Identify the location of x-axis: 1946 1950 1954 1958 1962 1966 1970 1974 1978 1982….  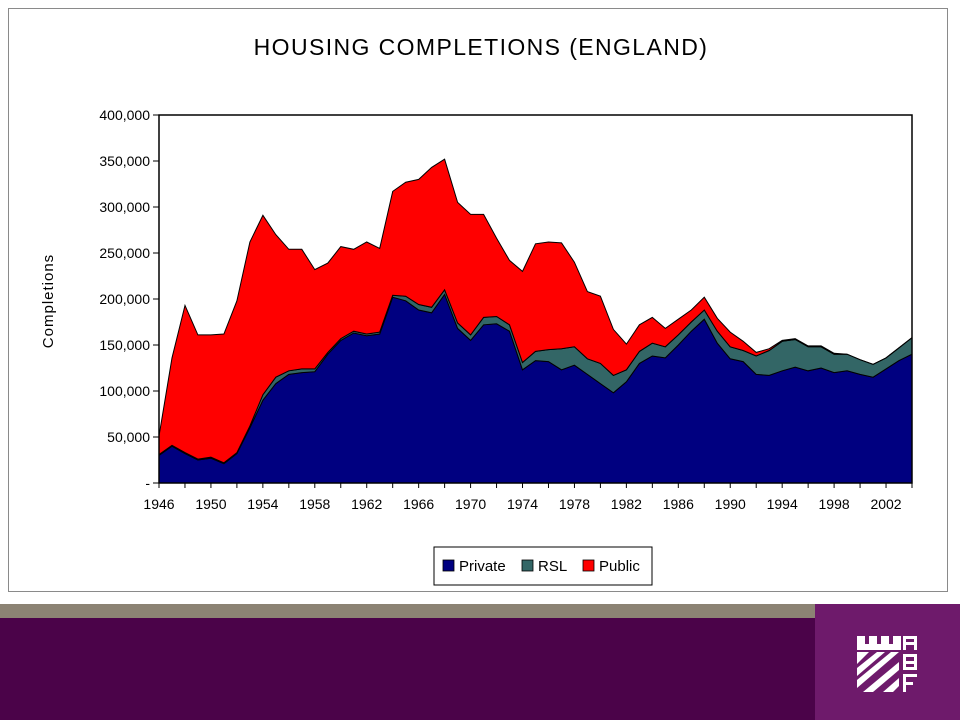
(528, 497).